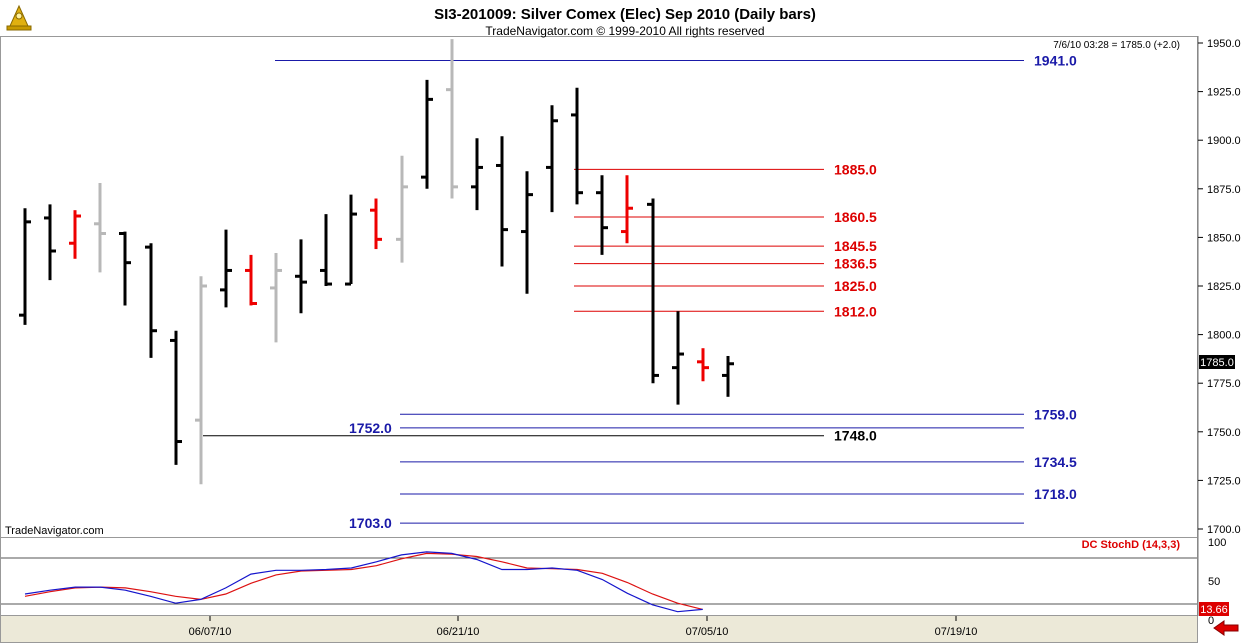 The image size is (1250, 643). I want to click on time-tick-label: 07/05/10, so click(707, 632).